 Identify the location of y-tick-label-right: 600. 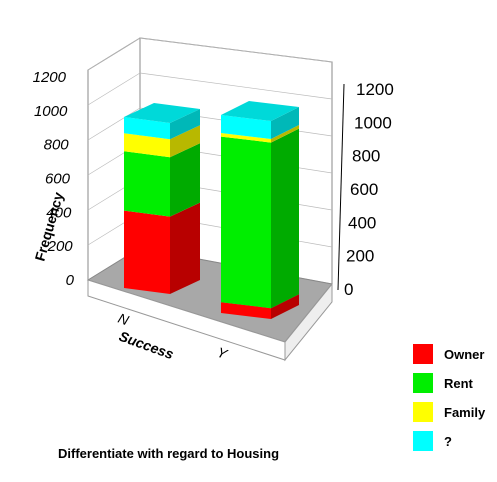
(364, 189).